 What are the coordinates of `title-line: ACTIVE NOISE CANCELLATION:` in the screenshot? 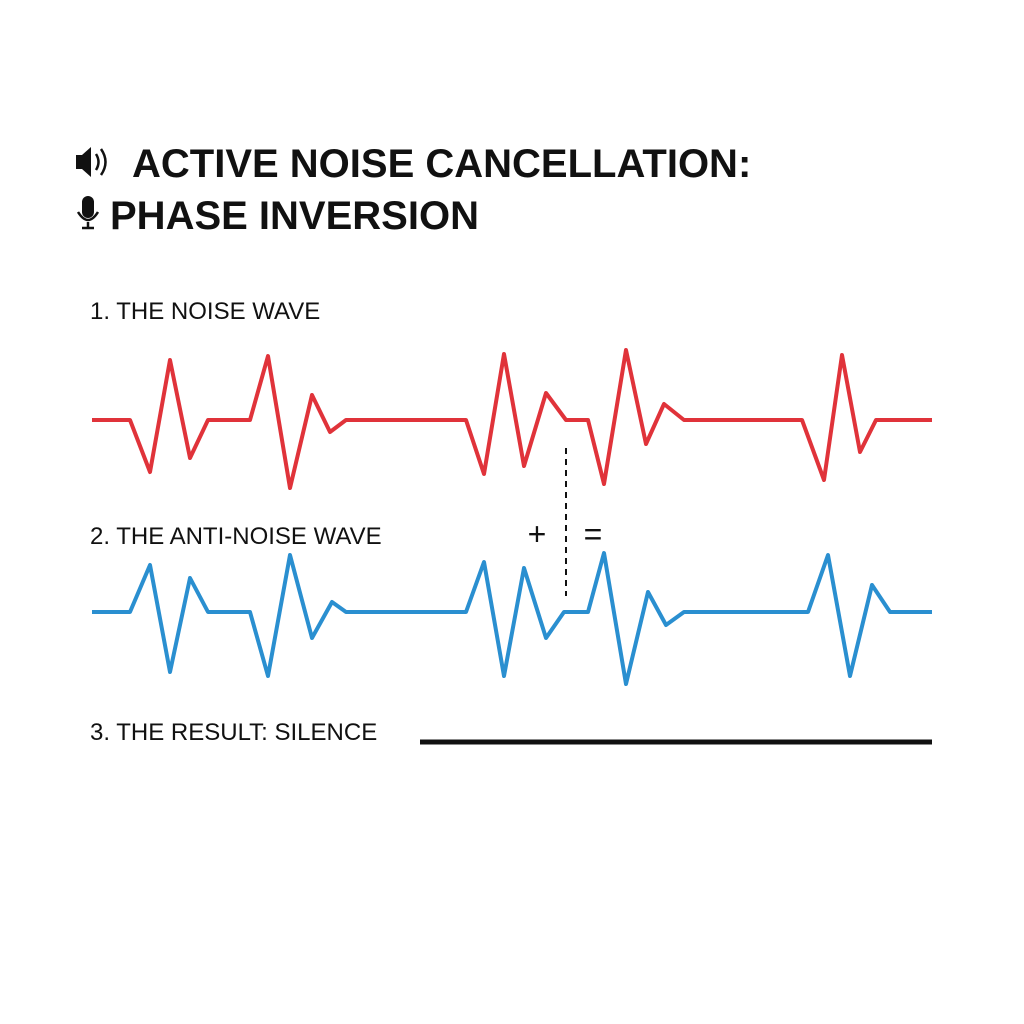 It's located at (441, 164).